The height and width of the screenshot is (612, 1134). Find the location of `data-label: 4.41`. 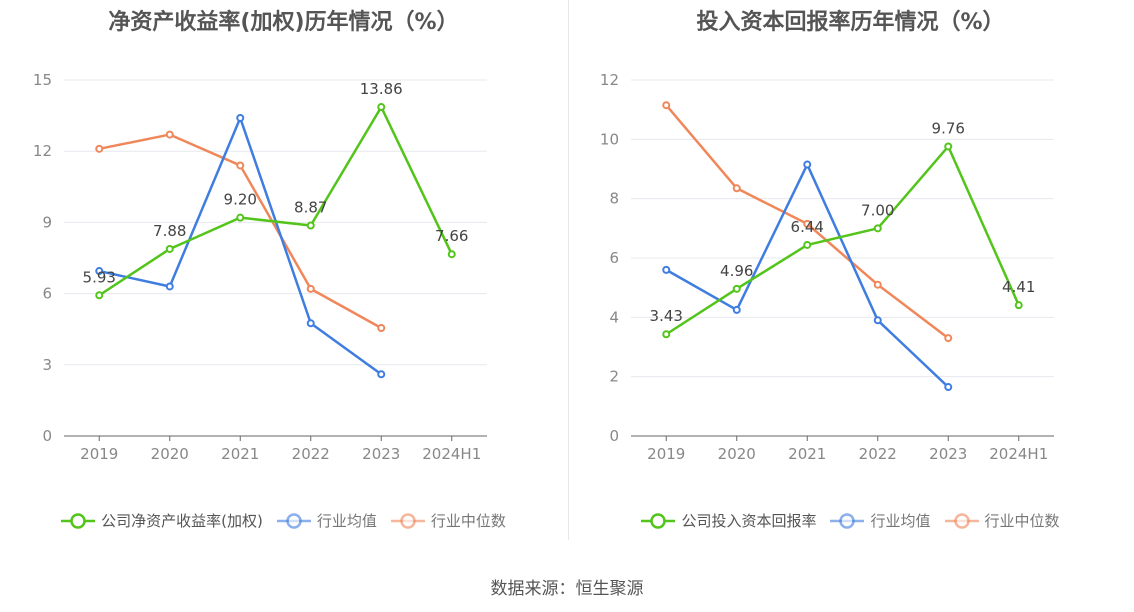

data-label: 4.41 is located at coordinates (1018, 287).